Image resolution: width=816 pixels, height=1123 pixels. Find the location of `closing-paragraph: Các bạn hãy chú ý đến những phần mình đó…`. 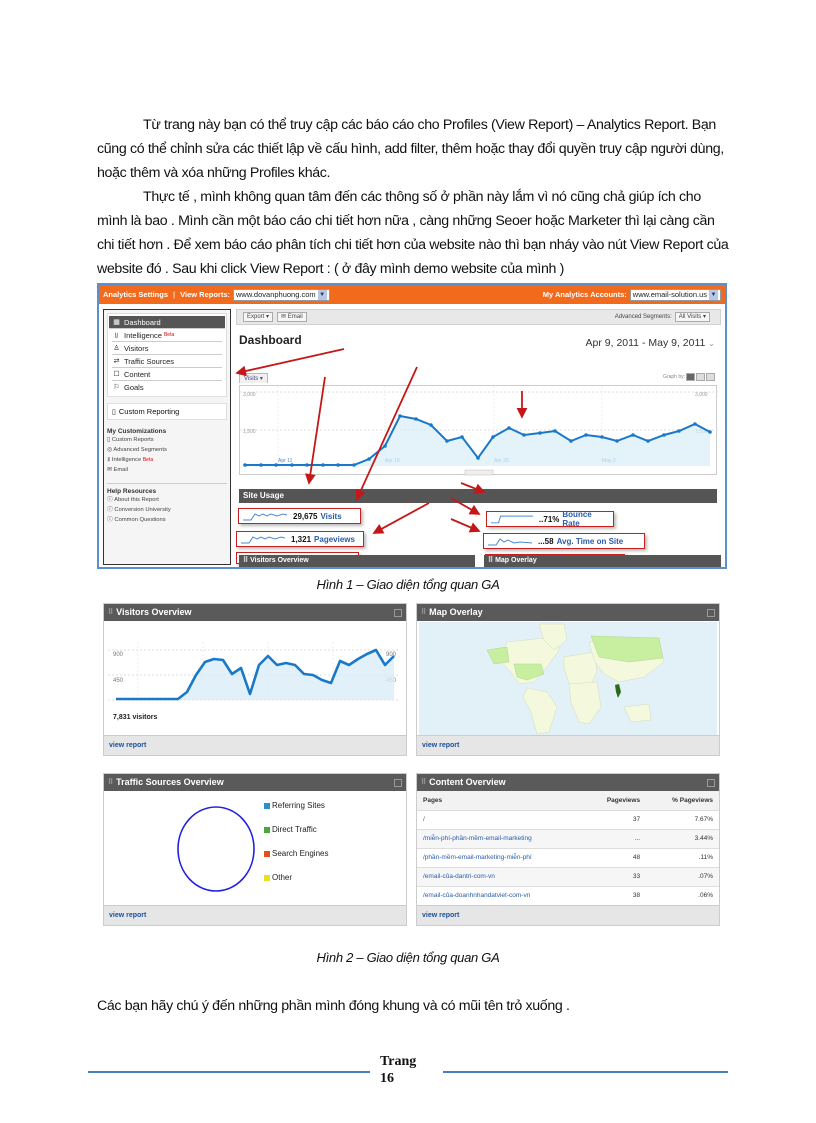

closing-paragraph: Các bạn hãy chú ý đến những phần mình đó… is located at coordinates (333, 1006).